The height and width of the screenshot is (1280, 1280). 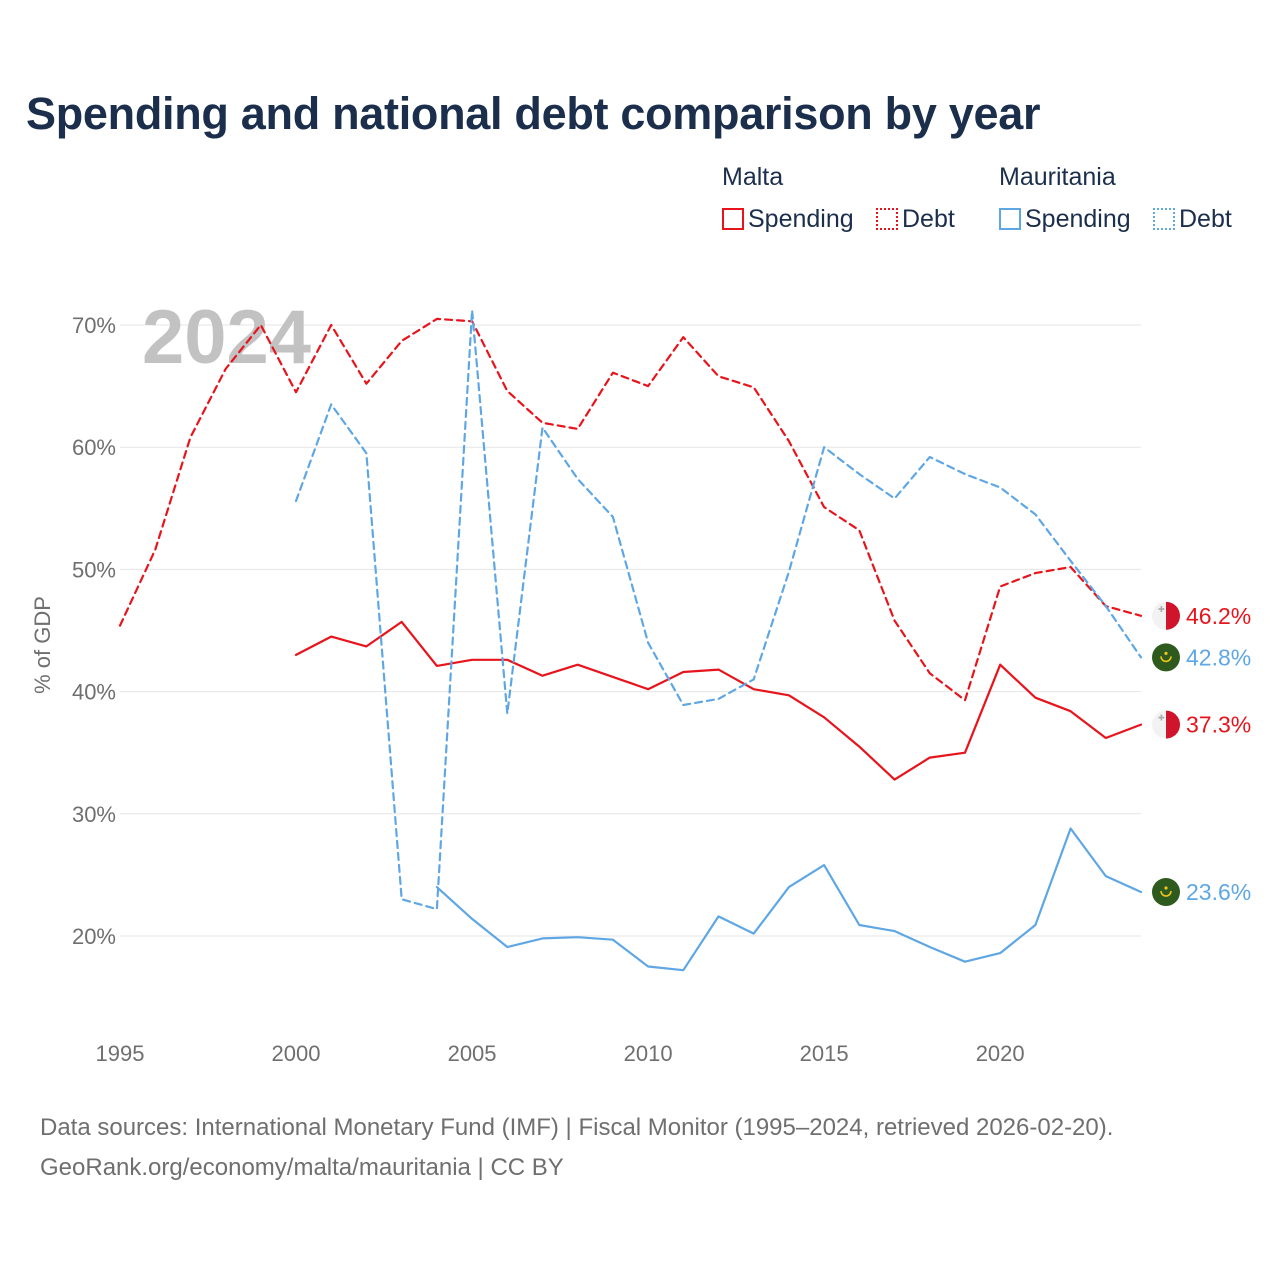 I want to click on y-tick-label: 60%, so click(x=94, y=447).